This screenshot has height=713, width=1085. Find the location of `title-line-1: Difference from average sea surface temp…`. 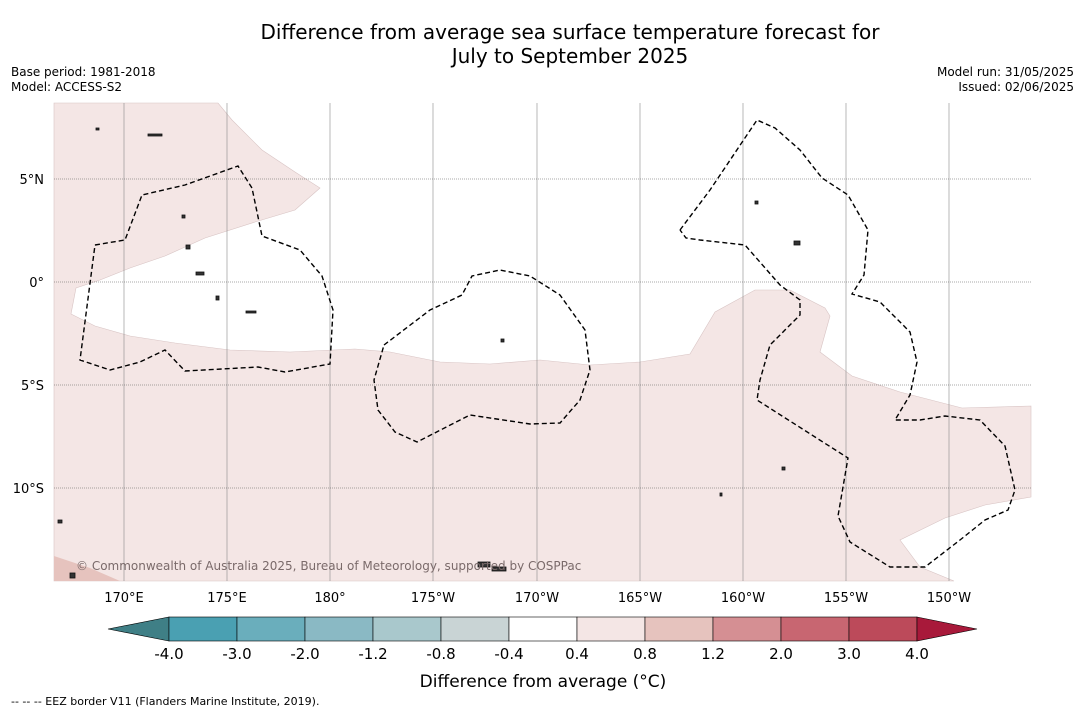

title-line-1: Difference from average sea surface temp… is located at coordinates (570, 32).